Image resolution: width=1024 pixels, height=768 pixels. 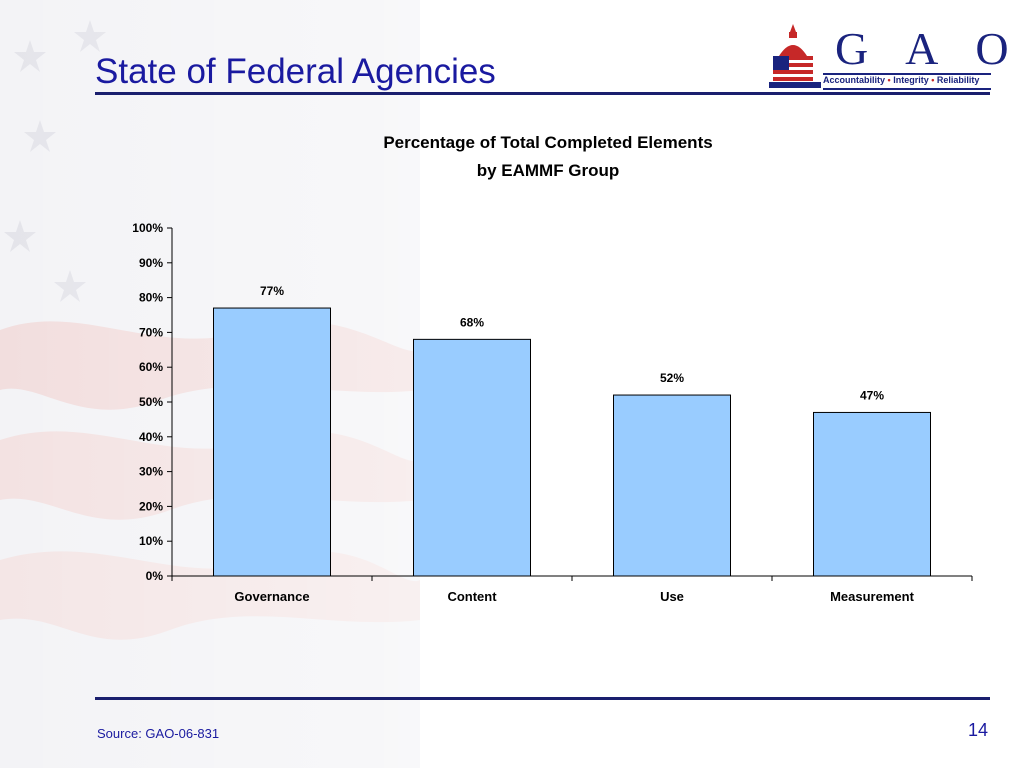 I want to click on y-tick-label: 0%, so click(x=155, y=576).